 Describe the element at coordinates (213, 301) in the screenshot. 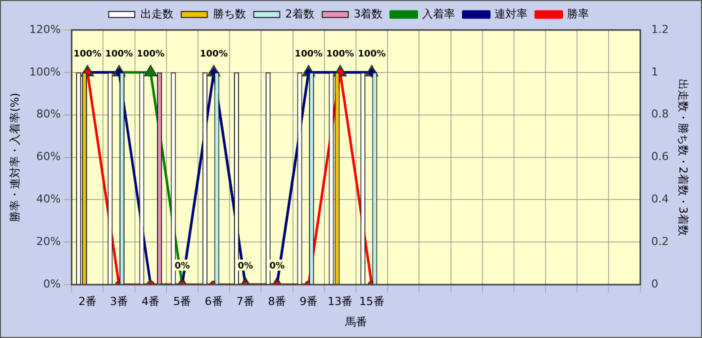

I see `x-tick-label: 6番` at that location.